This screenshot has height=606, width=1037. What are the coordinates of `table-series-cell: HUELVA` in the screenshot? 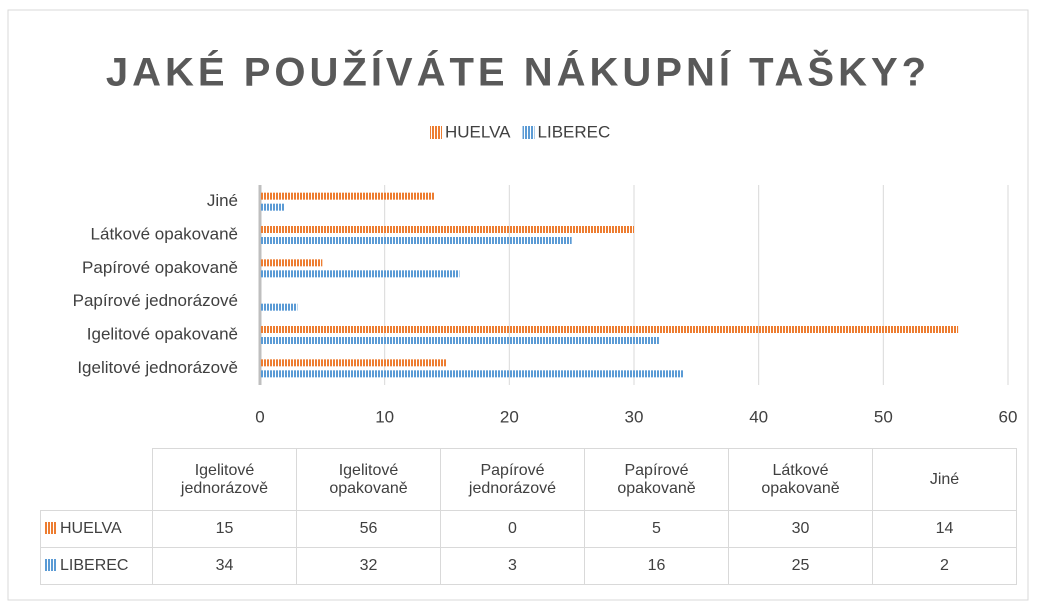 It's located at (96, 529).